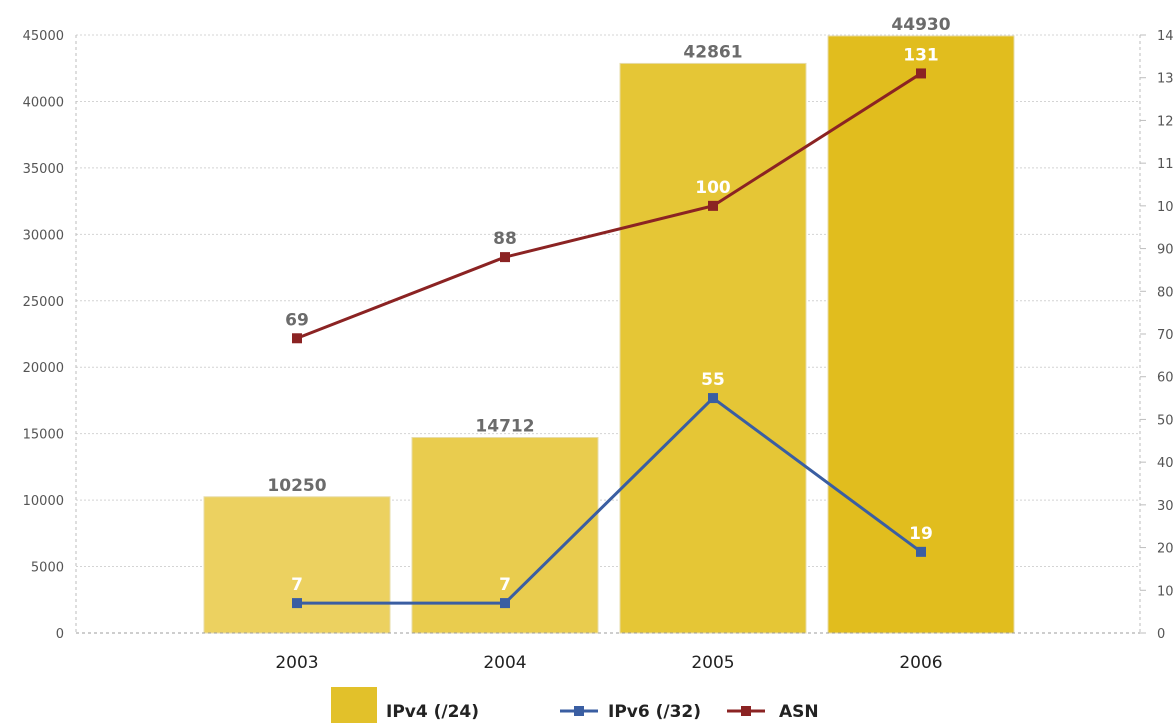 The width and height of the screenshot is (1175, 723). I want to click on legend-label-ipv4: IPv4 (/24), so click(432, 712).